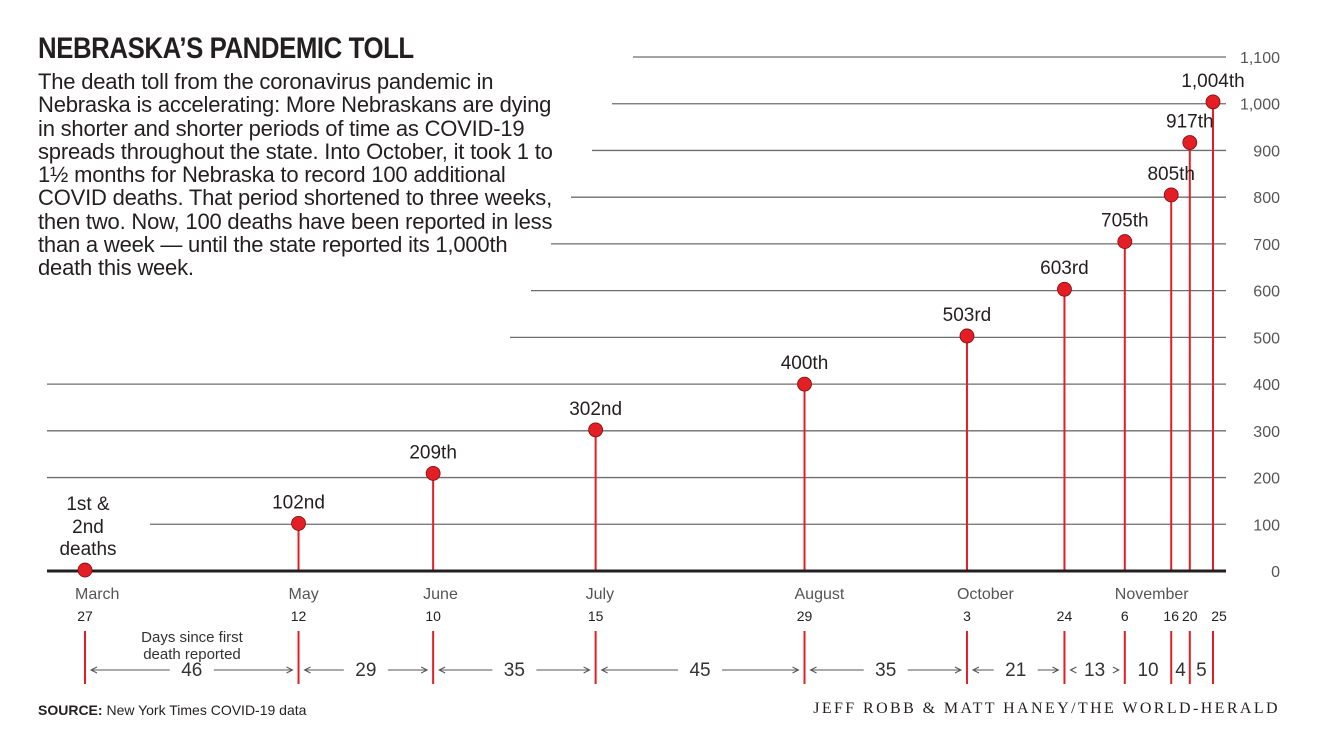  Describe the element at coordinates (192, 654) in the screenshot. I see `intervals-caption-line-2: death reported` at that location.